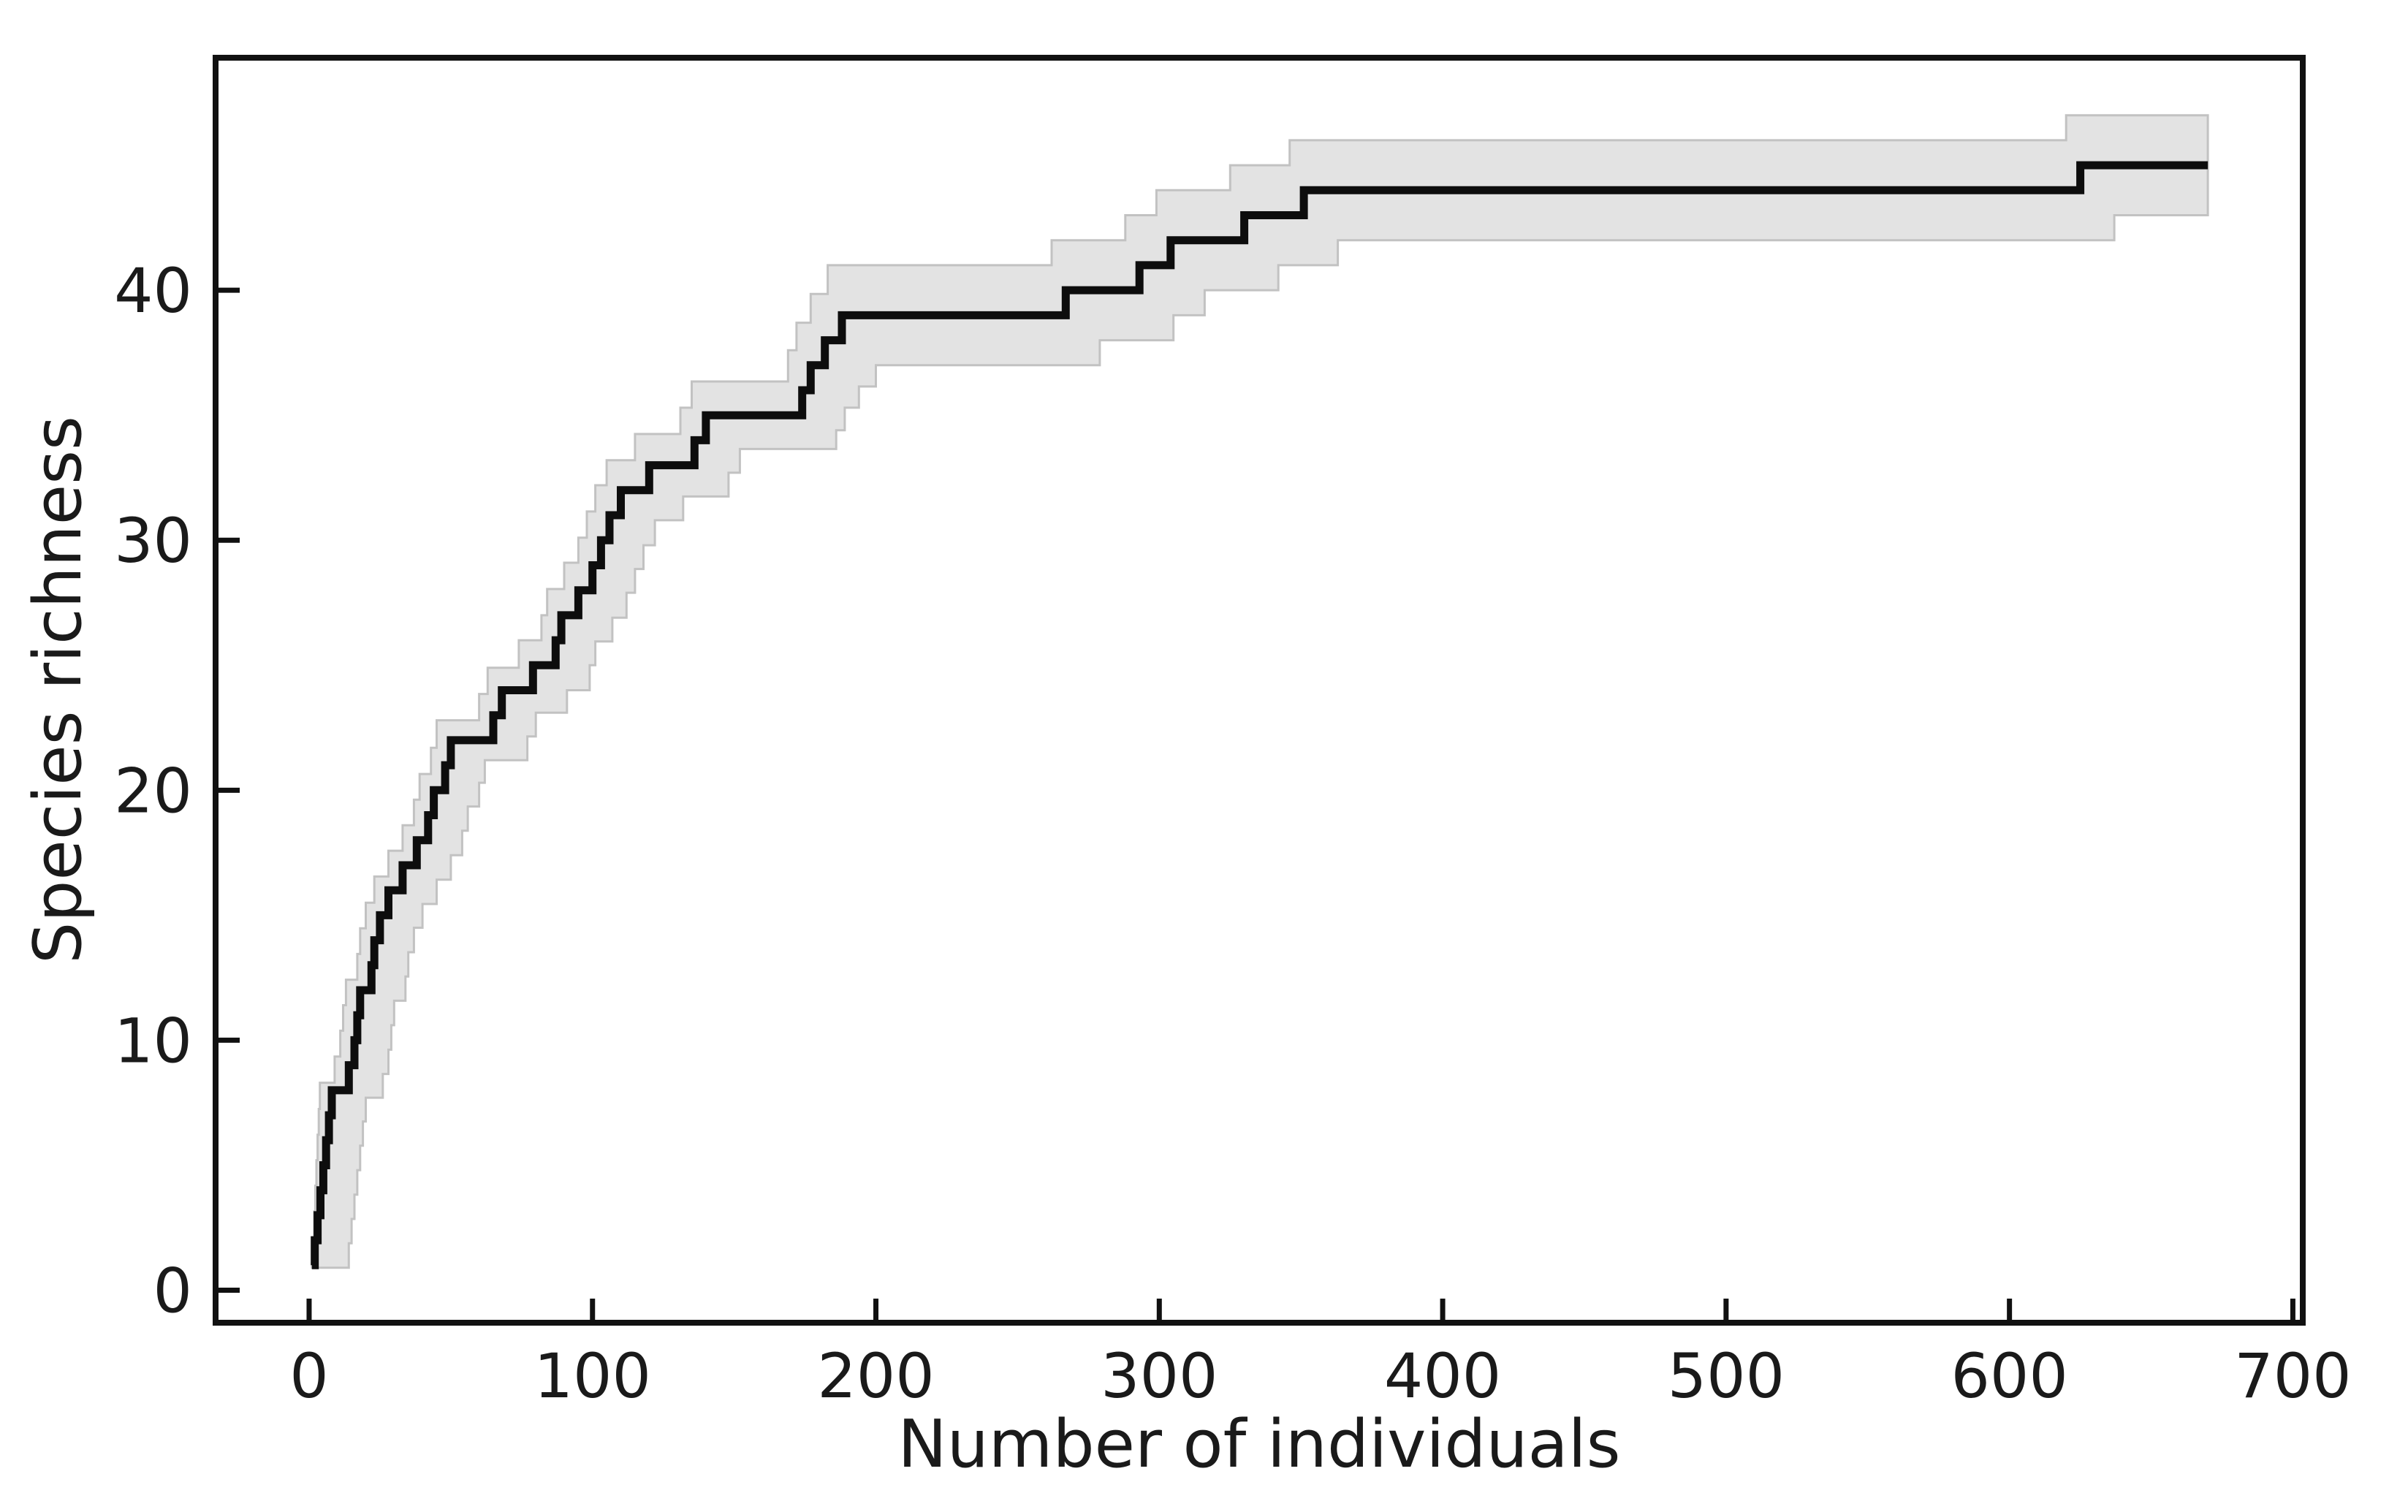  I want to click on x-axis-tick-labels: 0 100 200 300 400 500 600 700, so click(1320, 1376).